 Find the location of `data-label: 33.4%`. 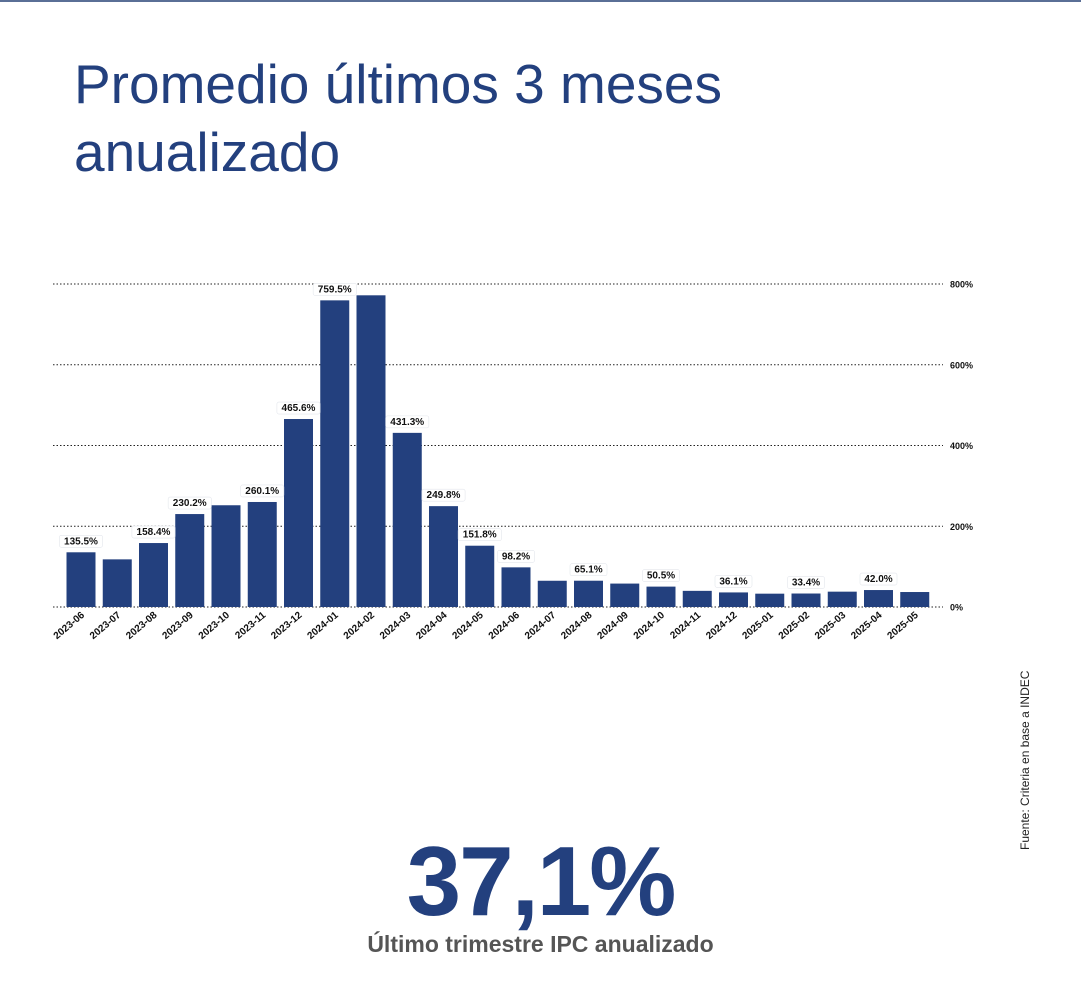

data-label: 33.4% is located at coordinates (806, 583).